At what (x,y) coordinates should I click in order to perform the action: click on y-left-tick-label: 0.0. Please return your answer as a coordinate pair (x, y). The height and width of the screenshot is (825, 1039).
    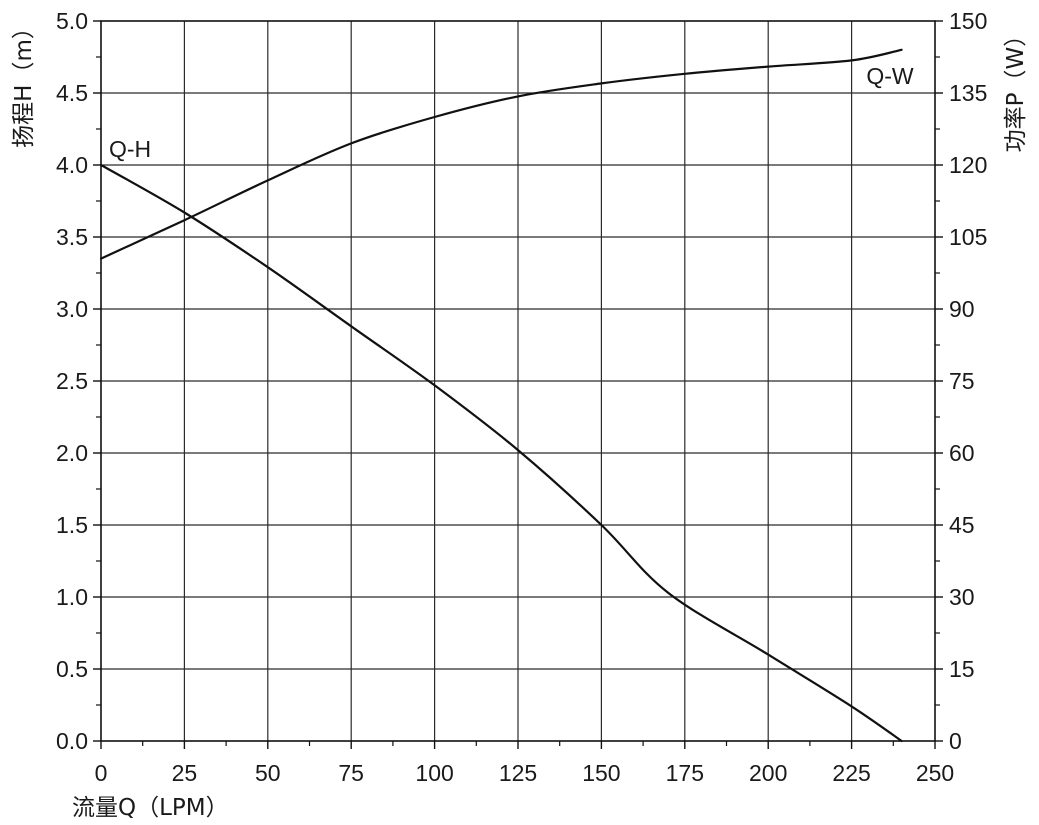
    Looking at the image, I should click on (72, 741).